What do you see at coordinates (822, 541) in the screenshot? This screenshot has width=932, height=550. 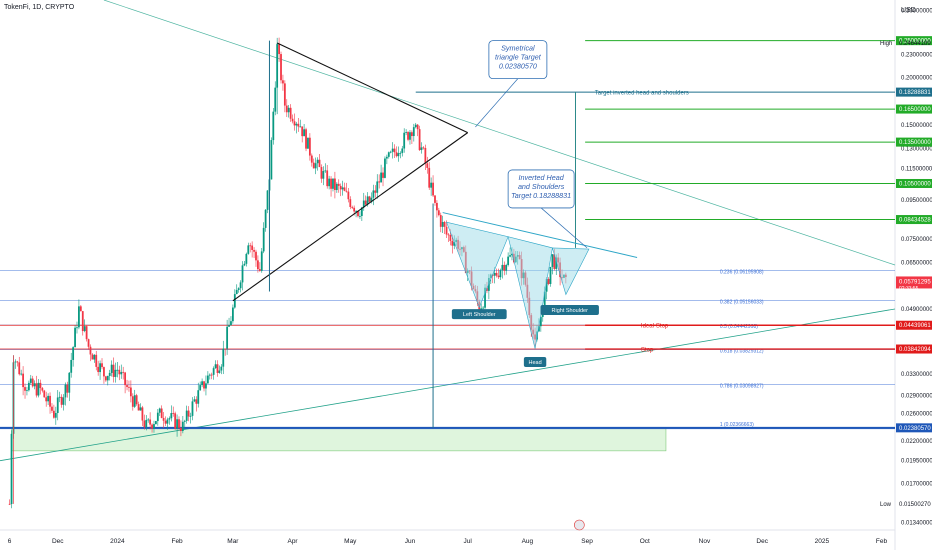 I see `time-tick-label: 2025` at bounding box center [822, 541].